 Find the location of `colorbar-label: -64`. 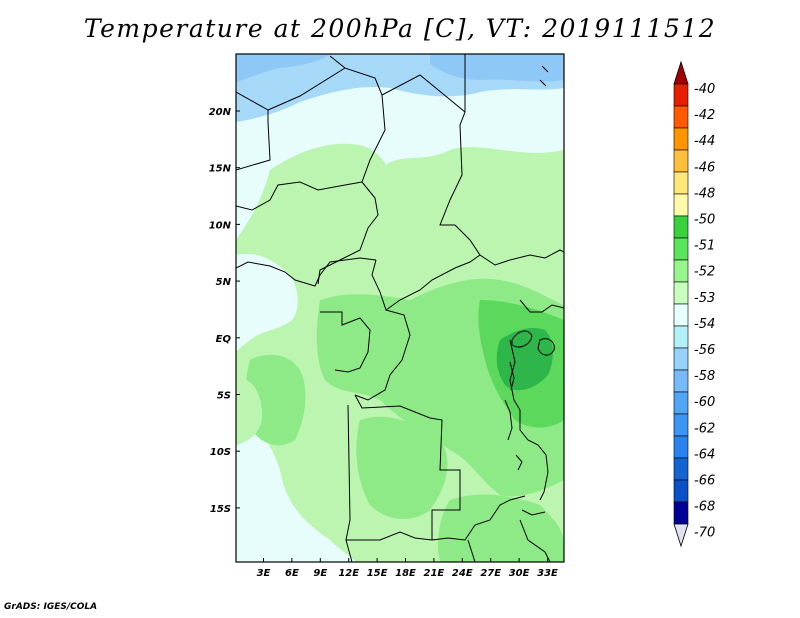

colorbar-label: -64 is located at coordinates (704, 454).